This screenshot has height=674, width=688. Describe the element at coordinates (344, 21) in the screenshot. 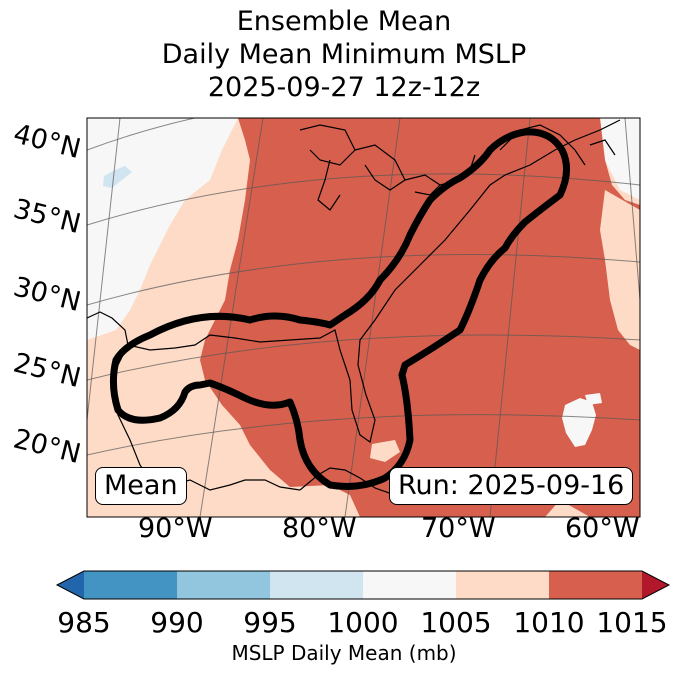

I see `chart-title-line1: Ensemble Mean` at that location.